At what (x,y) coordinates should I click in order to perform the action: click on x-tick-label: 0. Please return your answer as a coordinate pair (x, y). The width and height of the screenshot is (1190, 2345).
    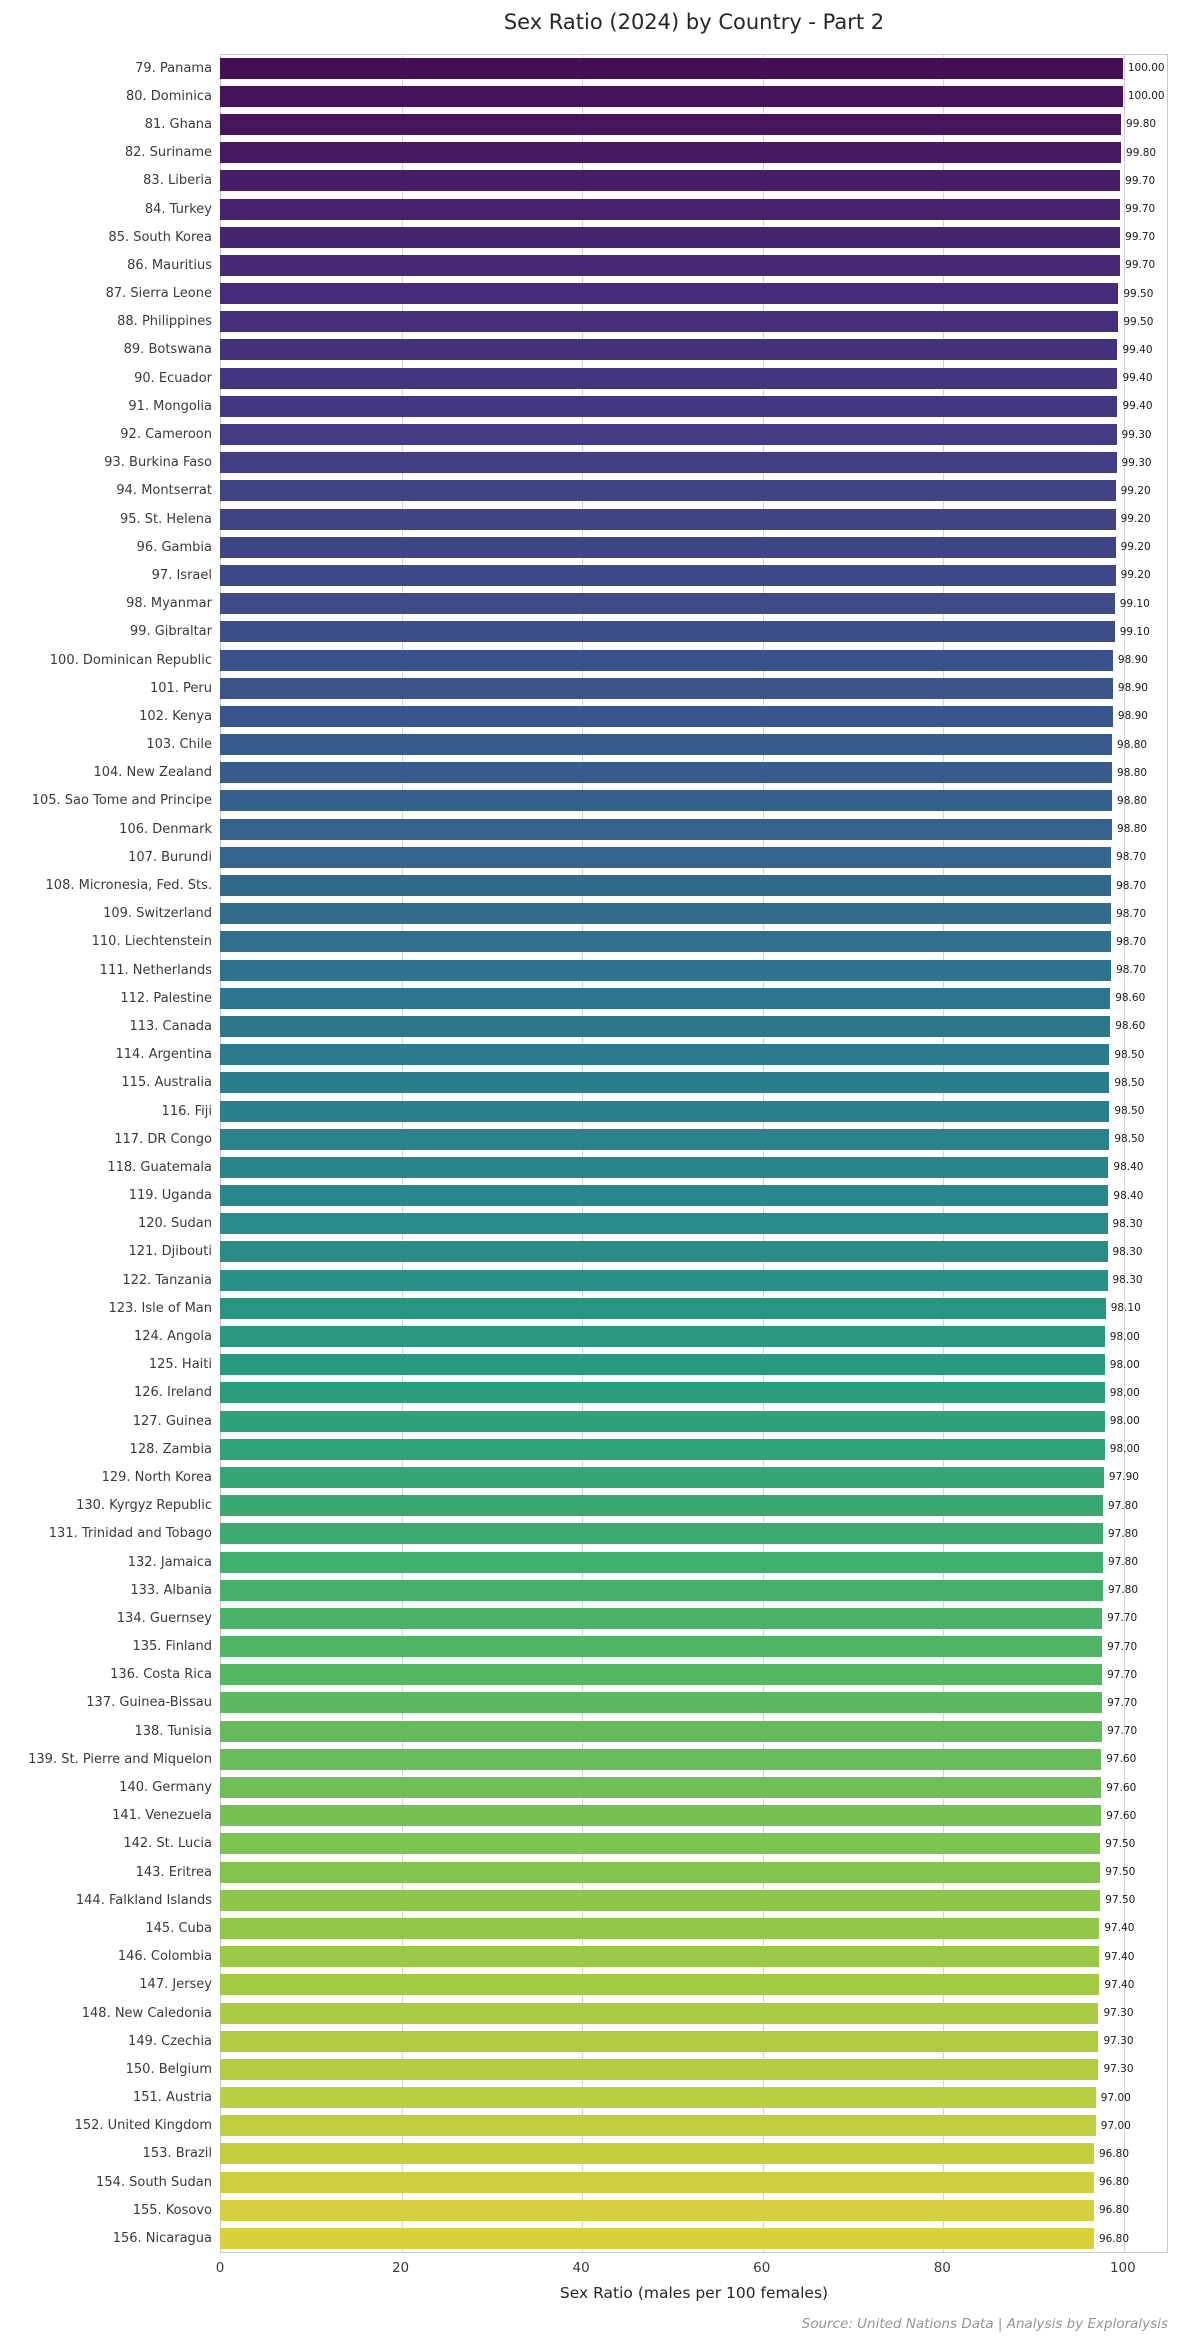
    Looking at the image, I should click on (220, 2268).